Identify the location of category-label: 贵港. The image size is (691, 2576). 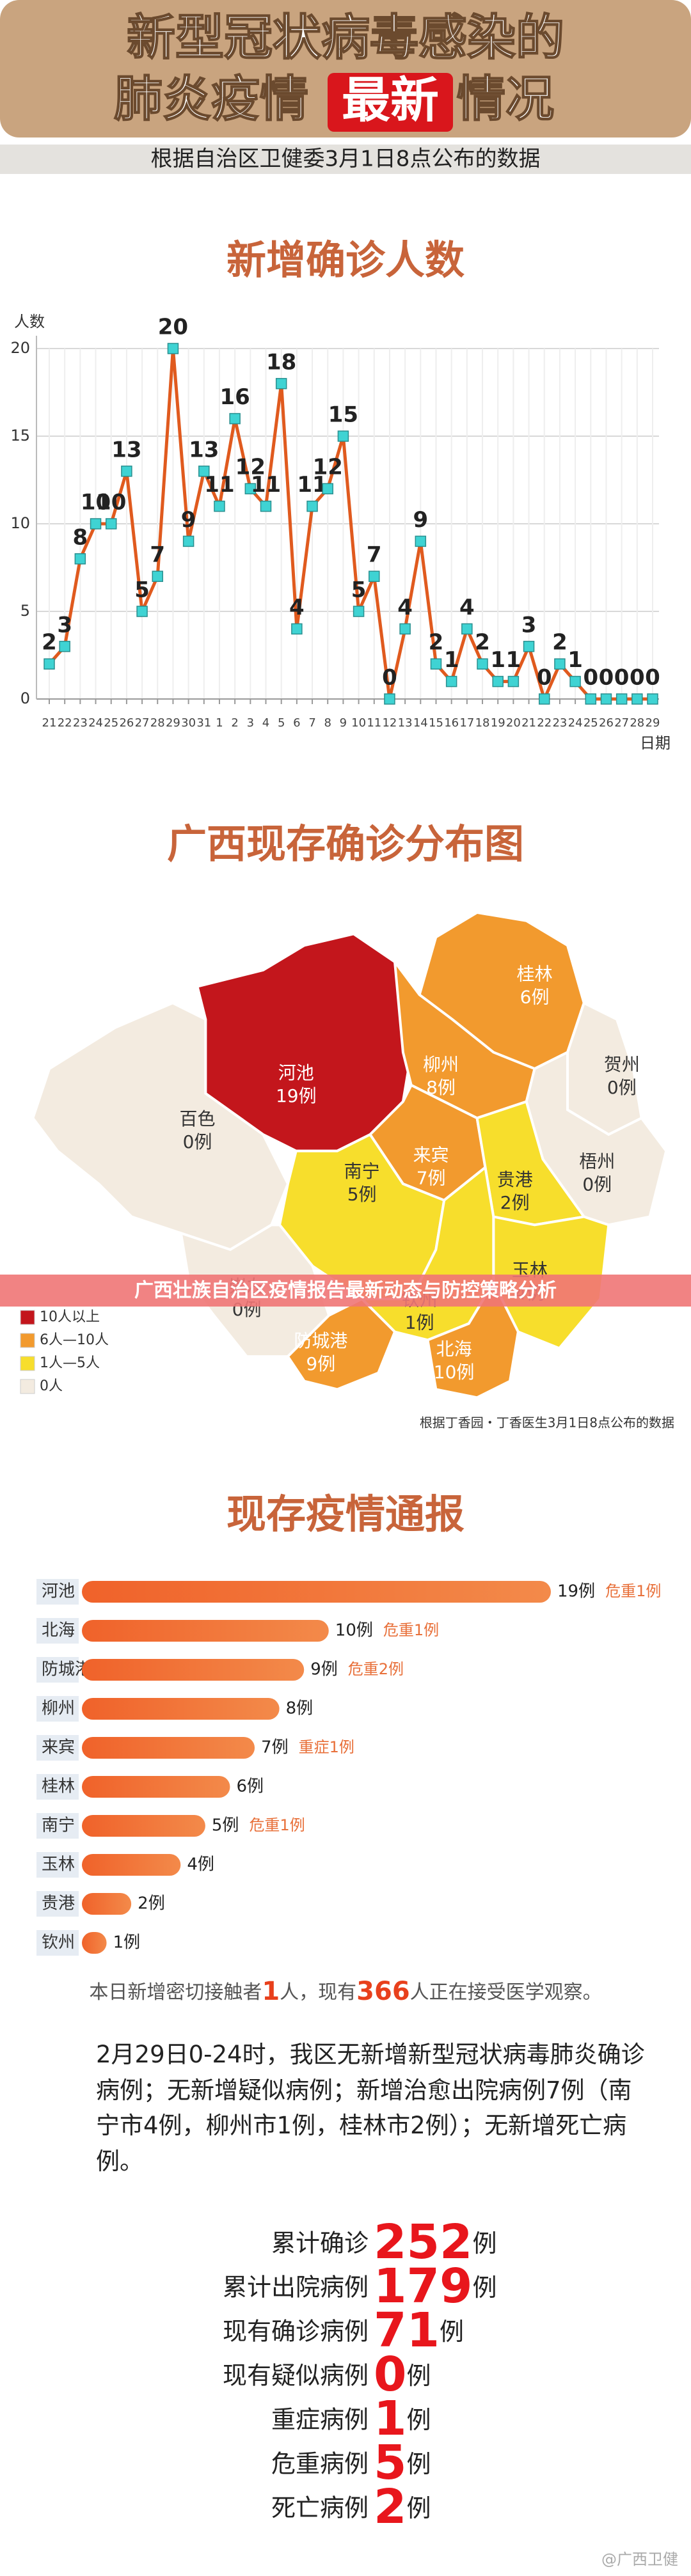
(58, 1903).